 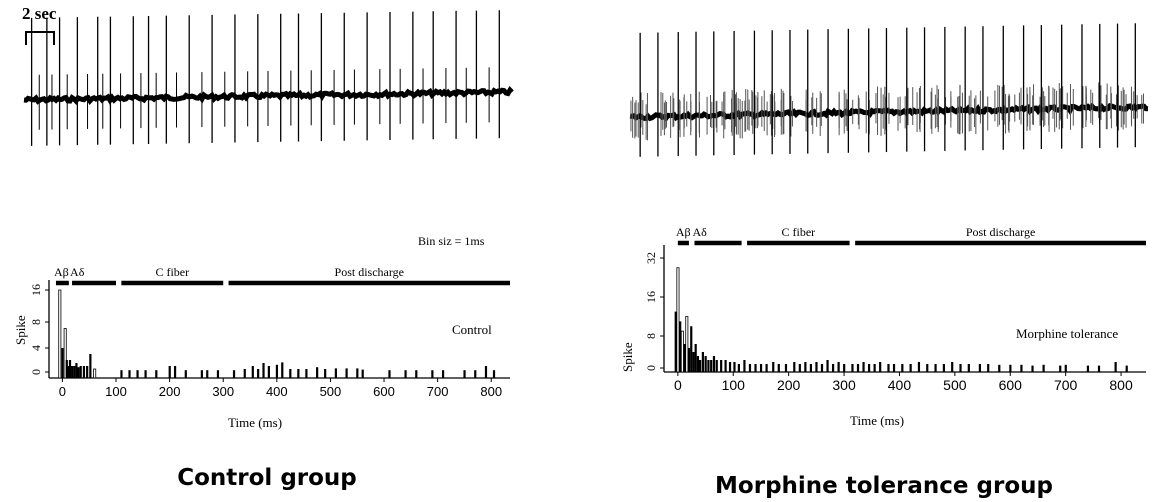 What do you see at coordinates (627, 357) in the screenshot?
I see `morphine-ylabel: Spike` at bounding box center [627, 357].